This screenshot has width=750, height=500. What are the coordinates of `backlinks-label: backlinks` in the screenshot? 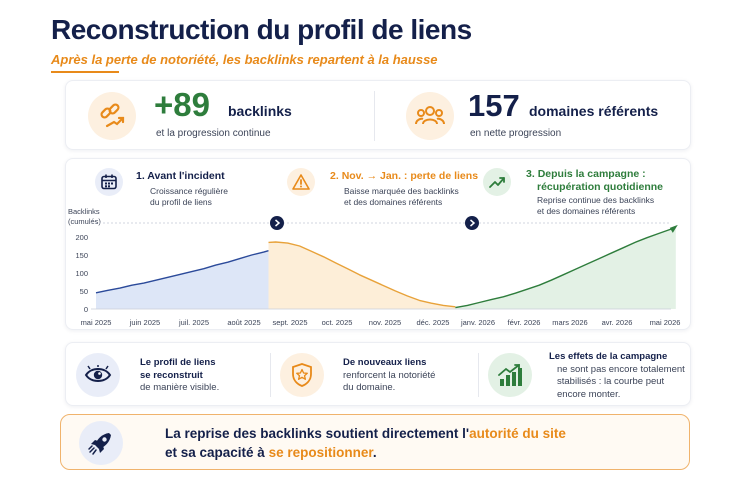 It's located at (260, 111).